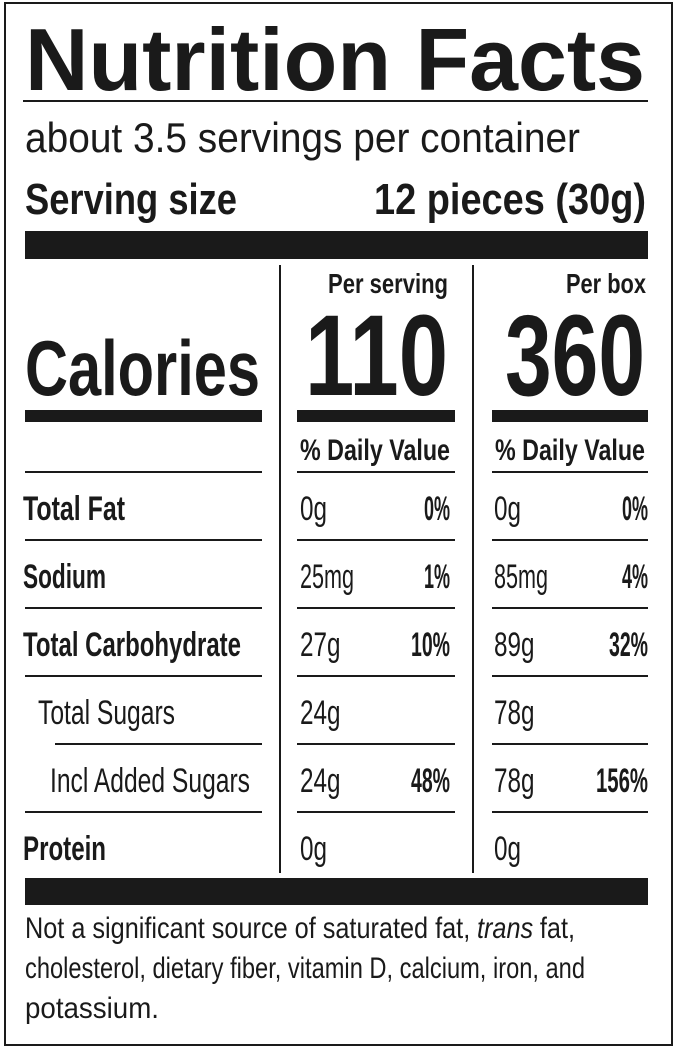 The image size is (679, 1050). Describe the element at coordinates (320, 645) in the screenshot. I see `amount: 27g` at that location.